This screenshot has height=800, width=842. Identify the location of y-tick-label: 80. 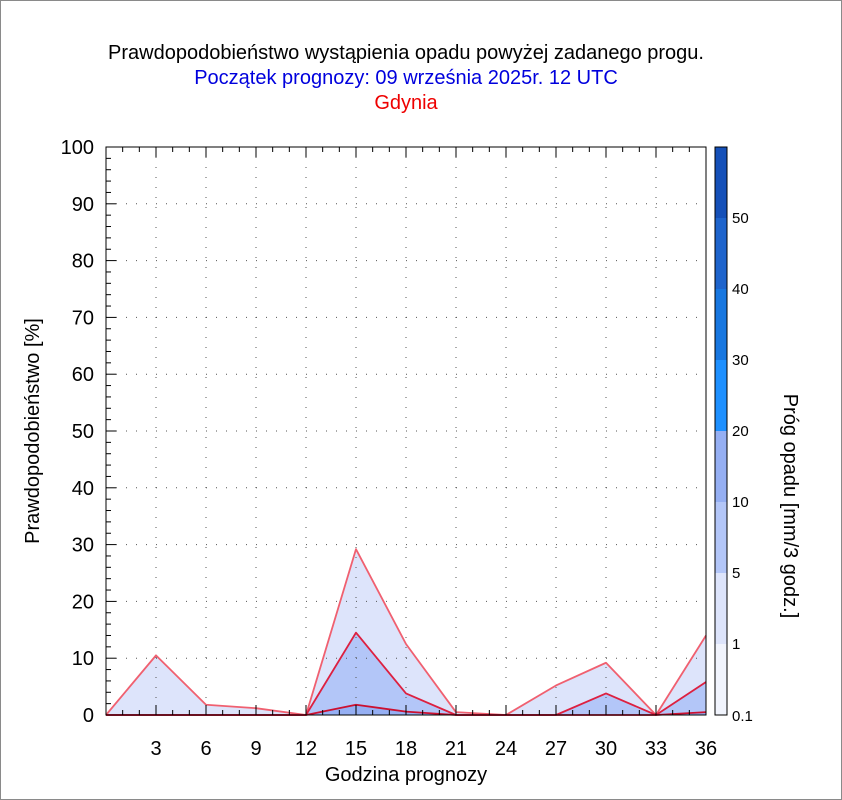
(83, 262).